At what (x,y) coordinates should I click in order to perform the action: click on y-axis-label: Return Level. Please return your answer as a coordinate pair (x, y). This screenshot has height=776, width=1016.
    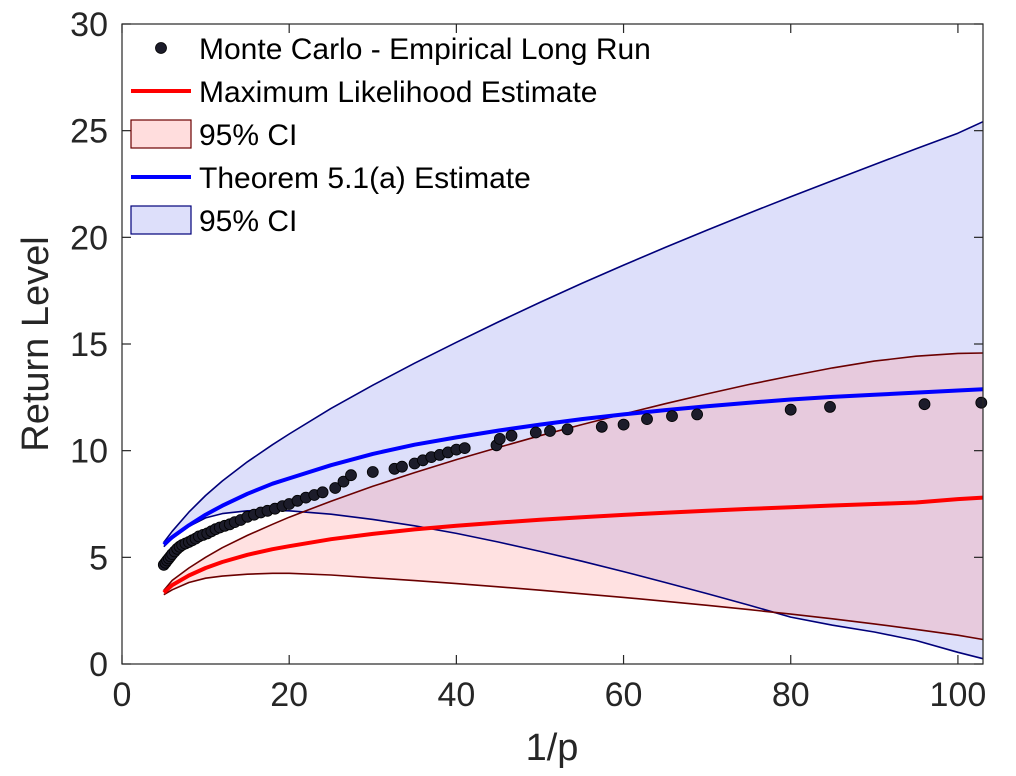
    Looking at the image, I should click on (36, 343).